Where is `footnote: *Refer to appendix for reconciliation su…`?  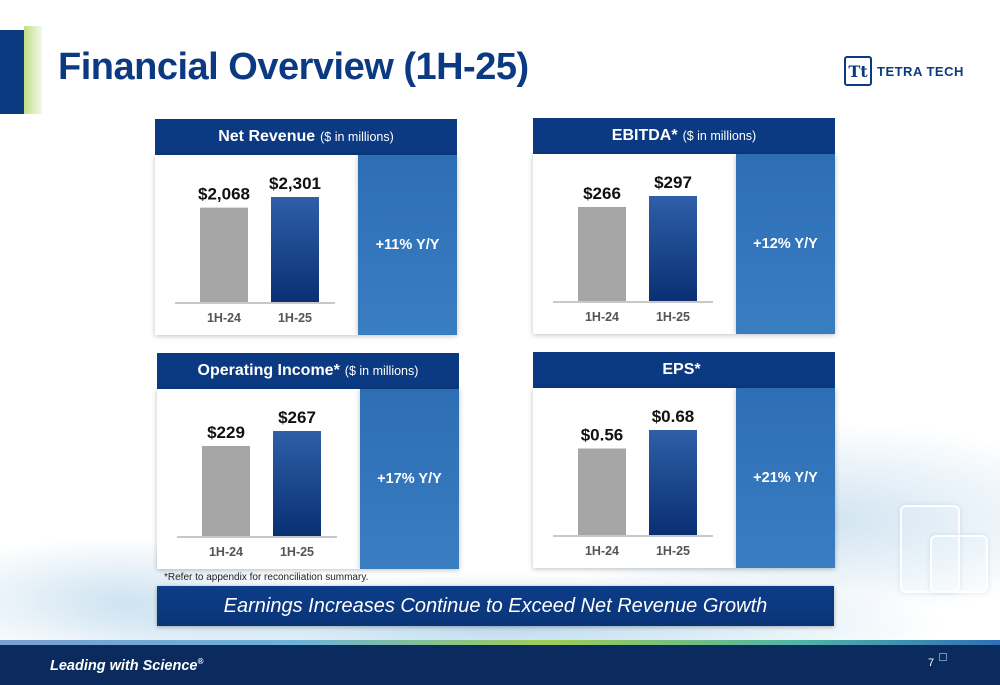 footnote: *Refer to appendix for reconciliation su… is located at coordinates (266, 577).